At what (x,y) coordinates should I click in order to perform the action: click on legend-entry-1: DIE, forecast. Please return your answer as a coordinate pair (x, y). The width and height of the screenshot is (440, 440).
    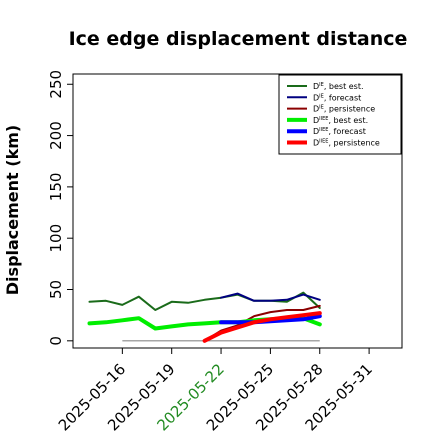
    Looking at the image, I should click on (337, 97).